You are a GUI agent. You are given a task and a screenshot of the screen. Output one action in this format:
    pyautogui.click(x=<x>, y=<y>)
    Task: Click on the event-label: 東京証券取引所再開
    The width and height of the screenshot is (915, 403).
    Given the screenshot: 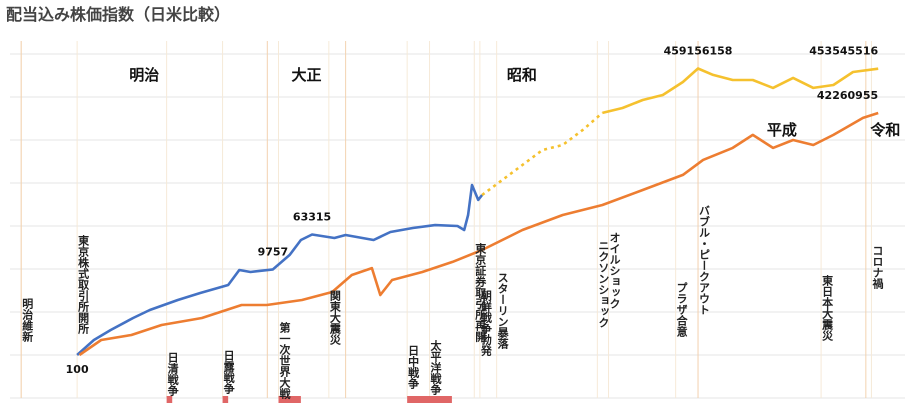 What is the action you would take?
    pyautogui.click(x=481, y=292)
    